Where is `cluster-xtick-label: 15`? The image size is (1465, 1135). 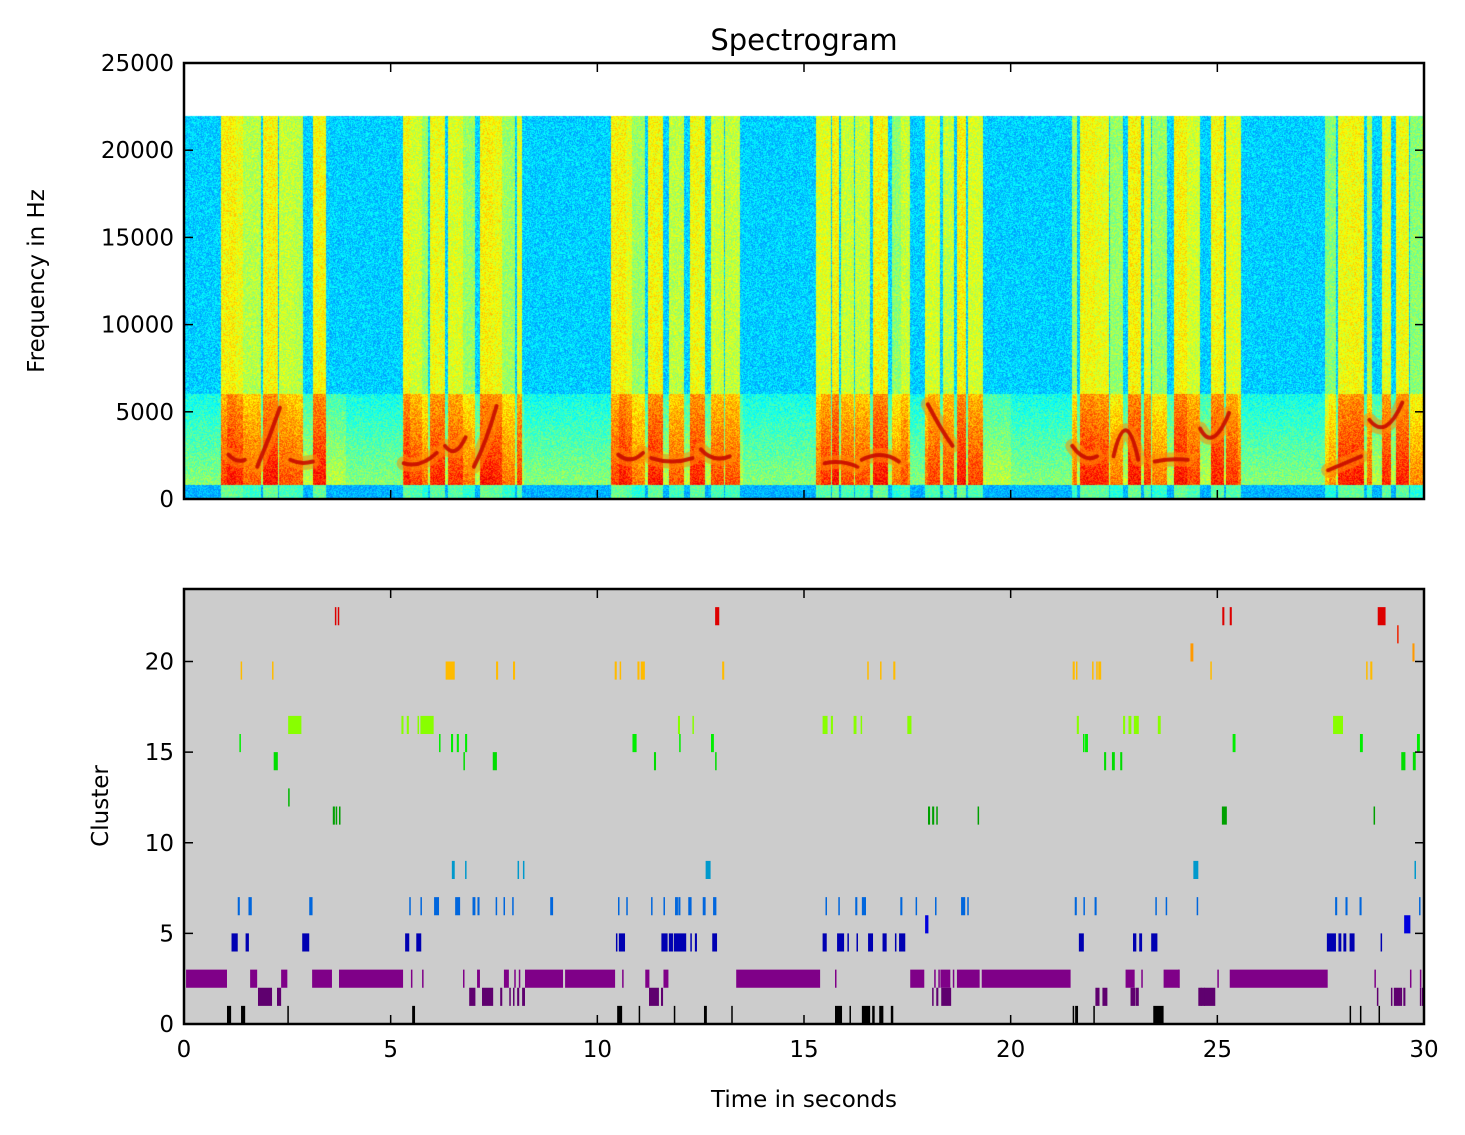 cluster-xtick-label: 15 is located at coordinates (803, 1050).